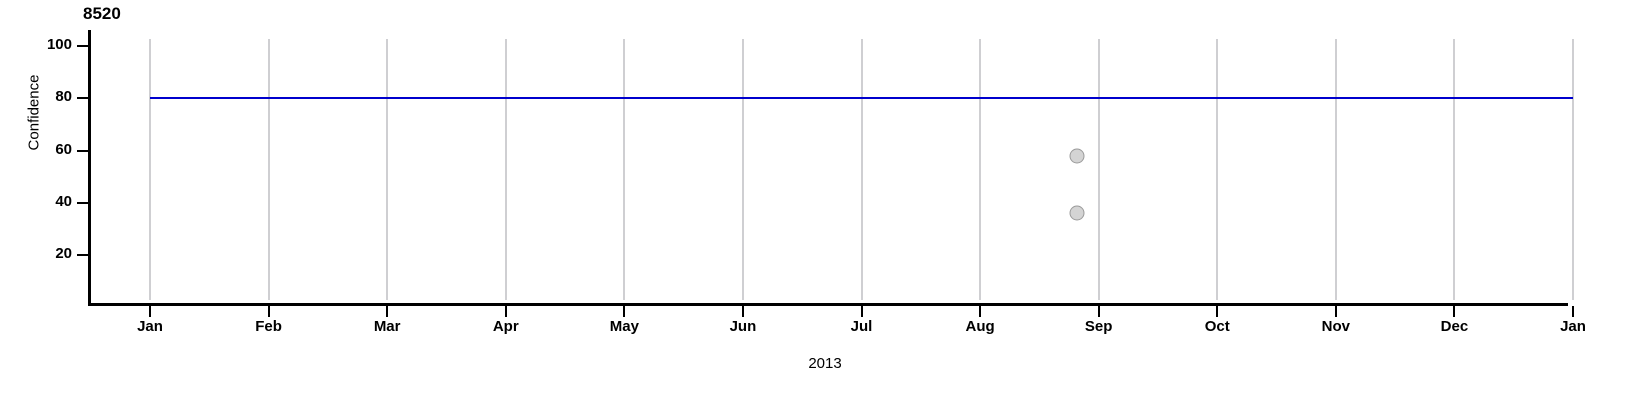  Describe the element at coordinates (63, 253) in the screenshot. I see `y-tick-label-20: 20` at that location.